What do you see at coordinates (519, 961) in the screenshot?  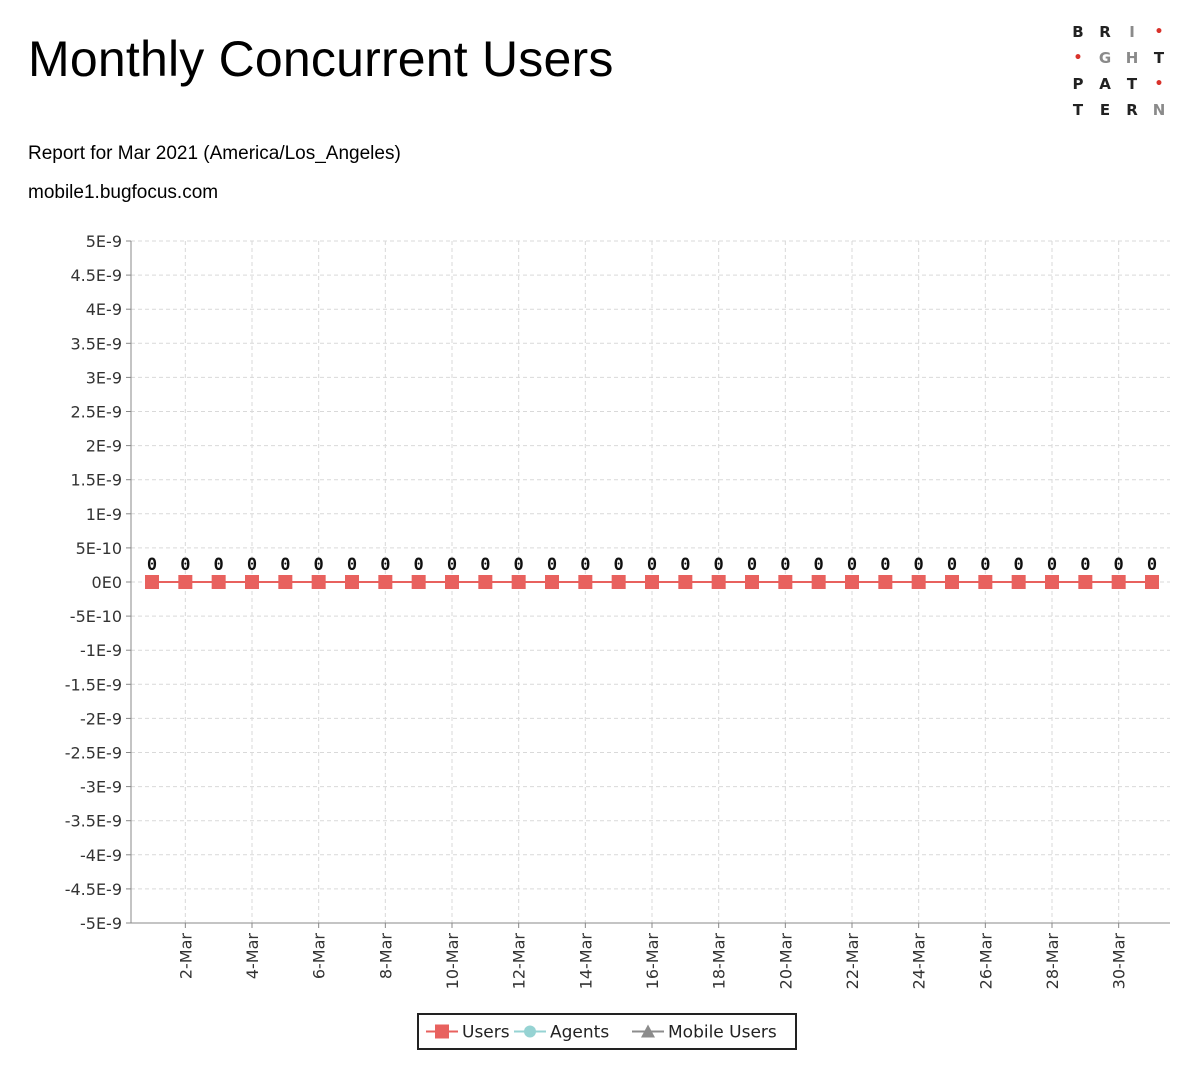 I see `x-tick-label: 12-Mar` at bounding box center [519, 961].